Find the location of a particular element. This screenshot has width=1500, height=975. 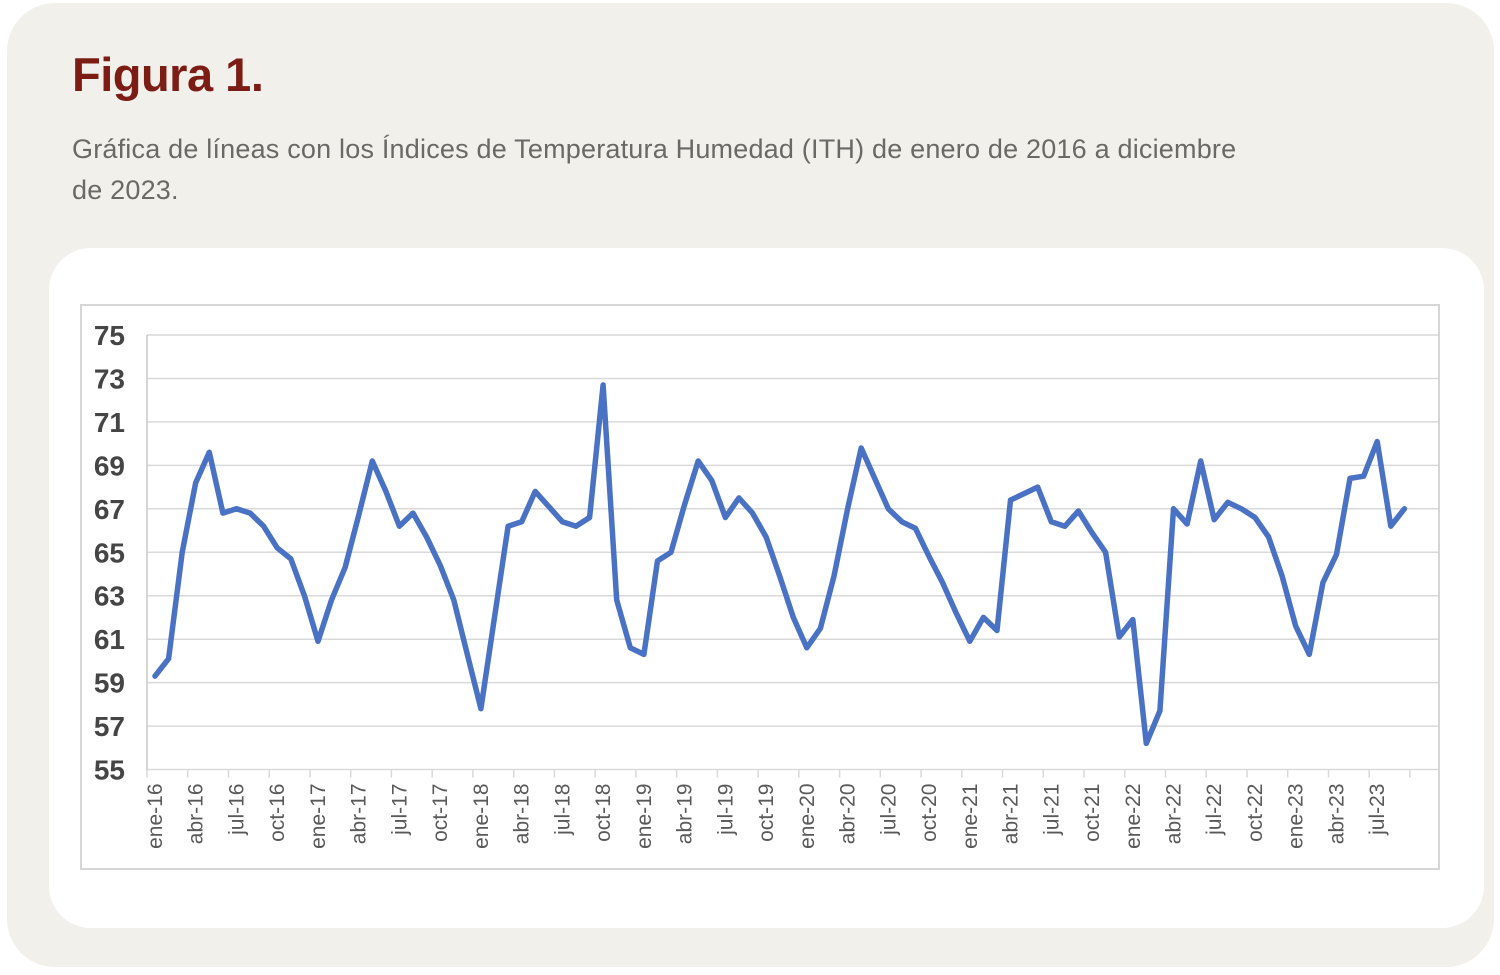

y-axis-tick-label: 69 is located at coordinates (109, 465).